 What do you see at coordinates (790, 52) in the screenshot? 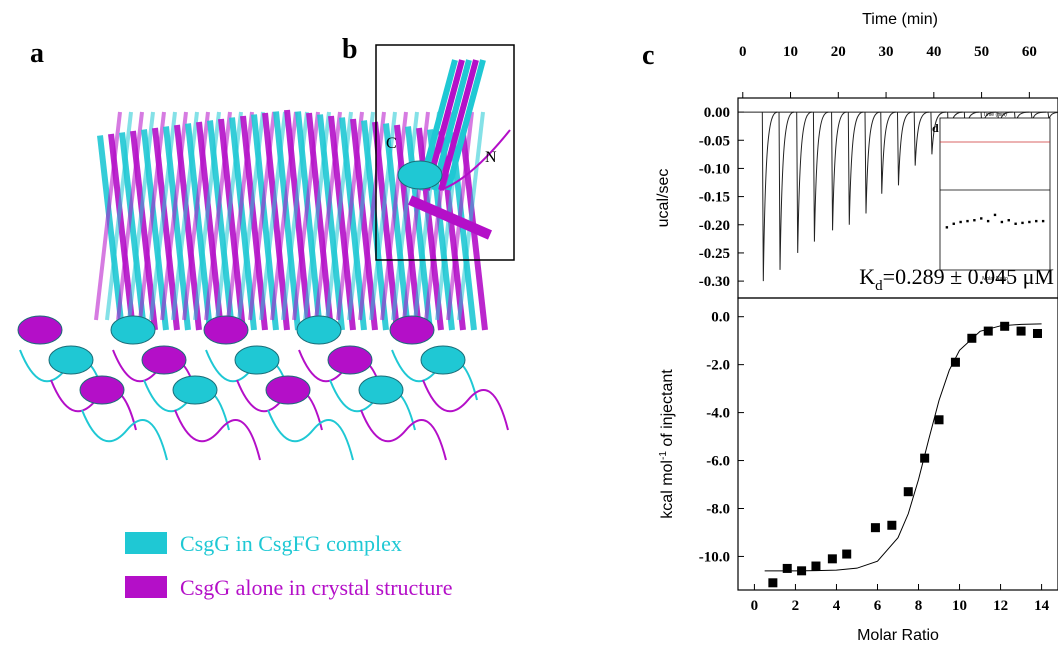
I see `x-tick-label: 10` at bounding box center [790, 52].